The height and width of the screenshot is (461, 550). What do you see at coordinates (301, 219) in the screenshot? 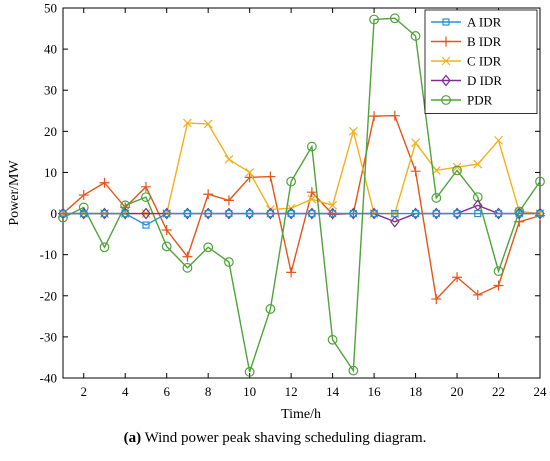
I see `series-a-idr` at bounding box center [301, 219].